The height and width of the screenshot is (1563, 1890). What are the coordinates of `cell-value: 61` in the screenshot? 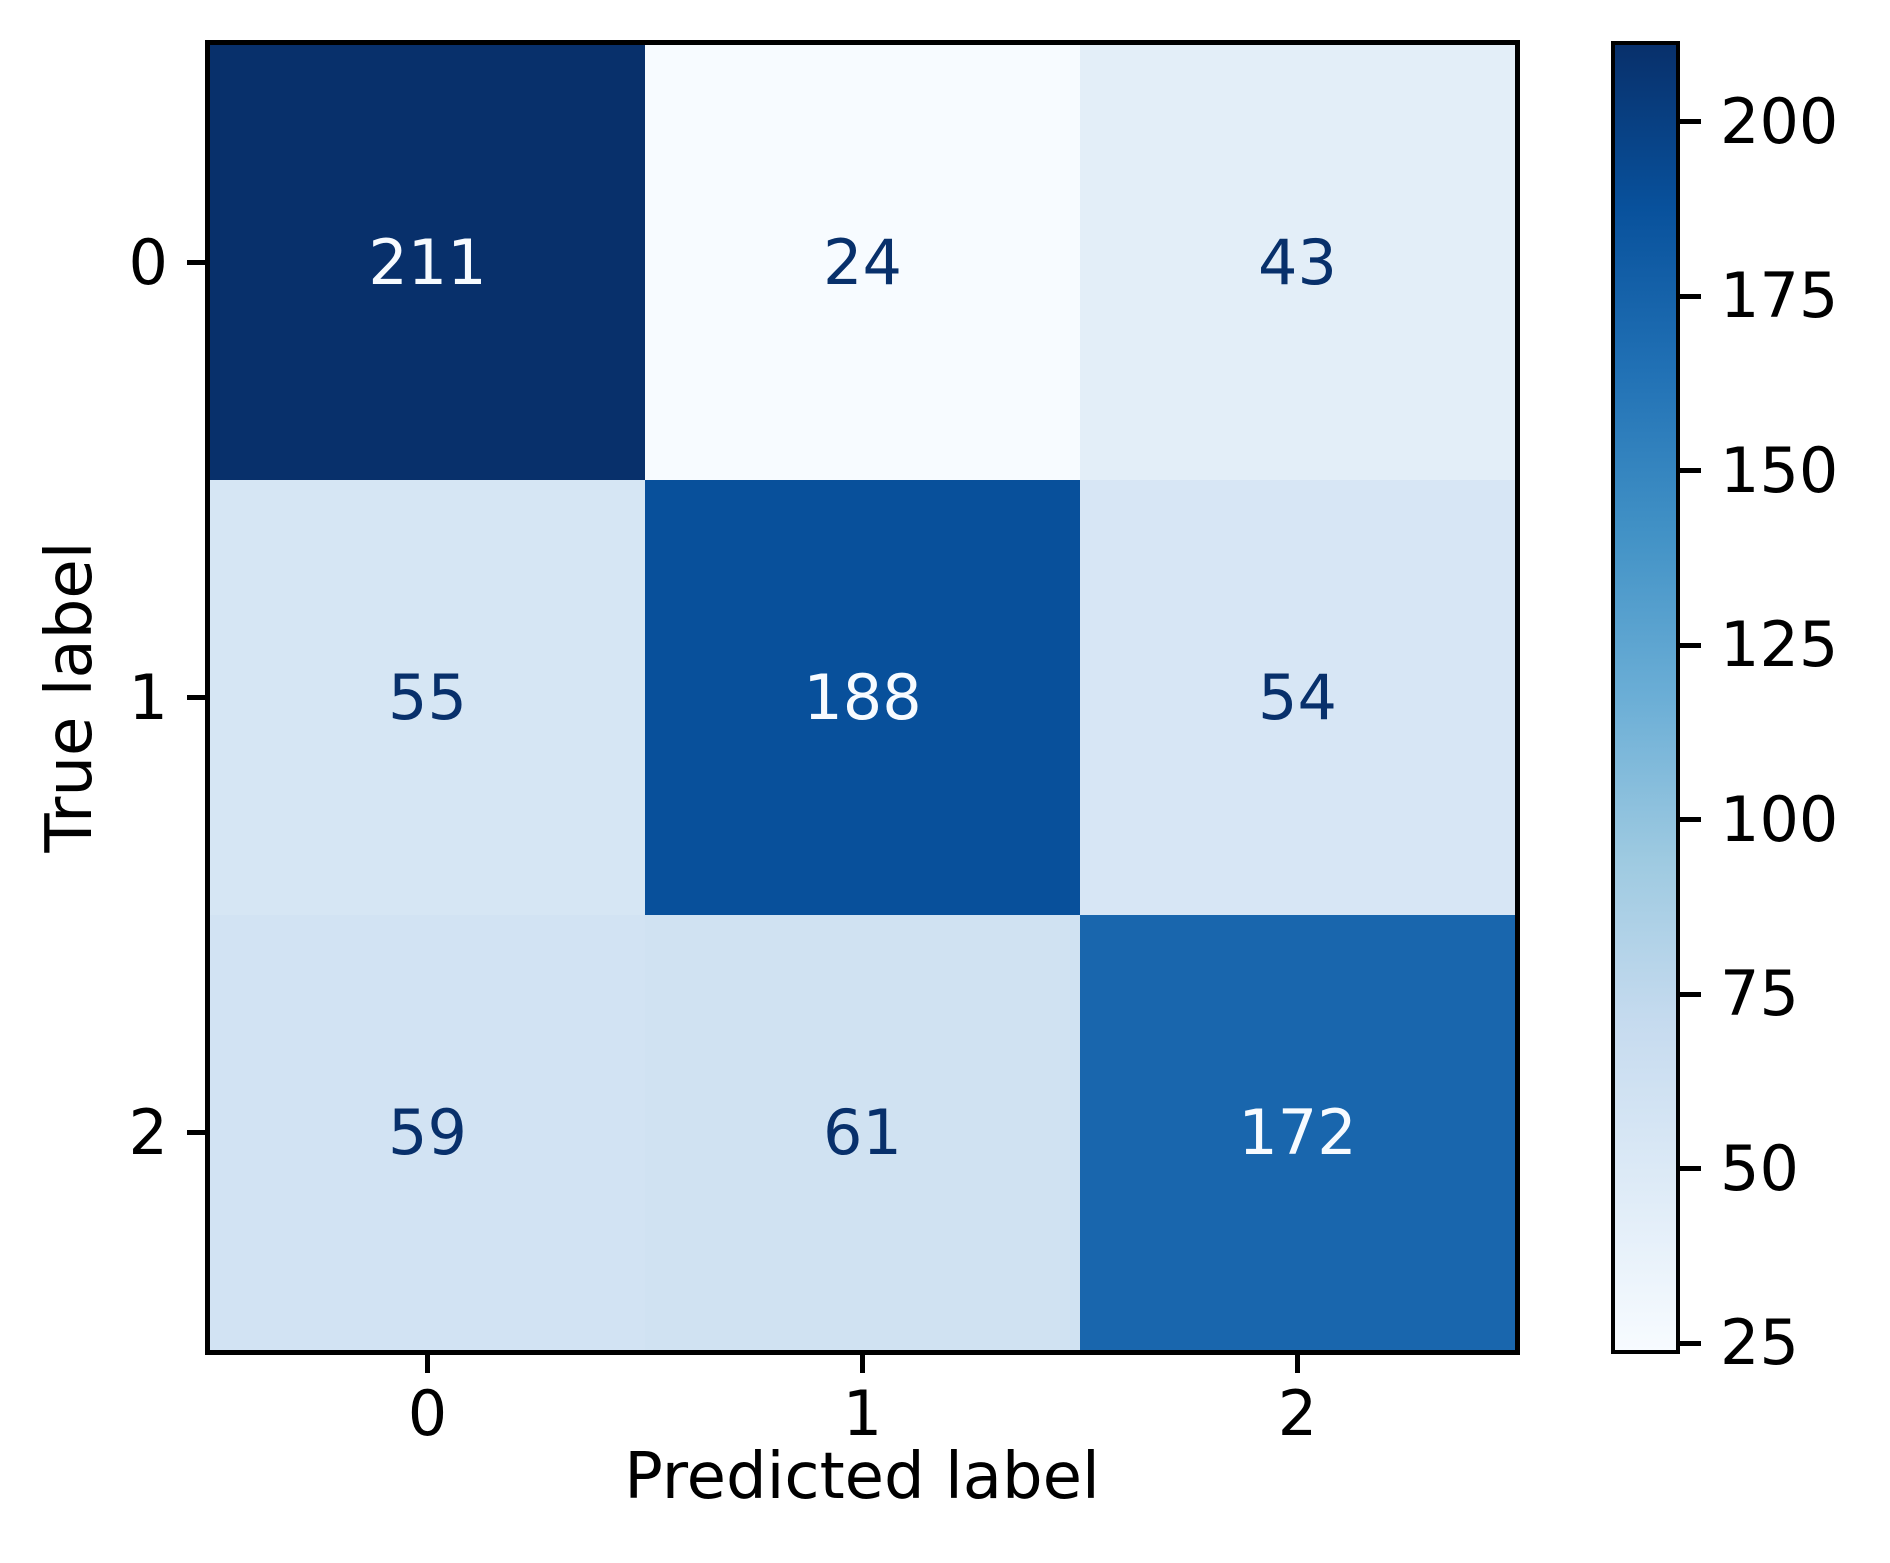 It's located at (862, 1132).